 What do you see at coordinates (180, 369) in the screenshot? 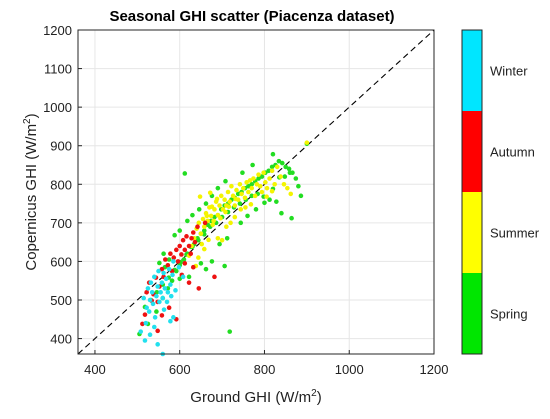
I see `x-tick-label: 600` at bounding box center [180, 369].